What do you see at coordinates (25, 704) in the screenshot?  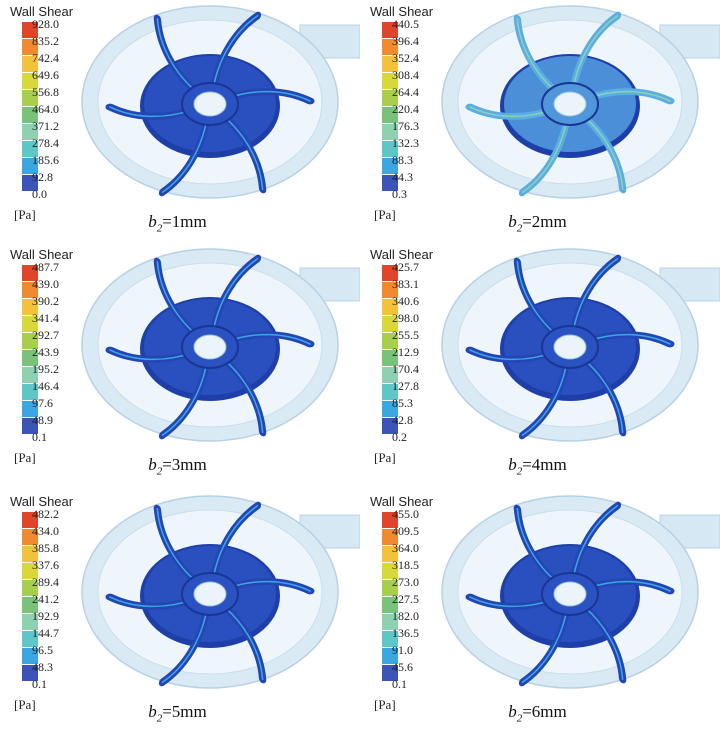 I see `legend-unit: [Pa]` at bounding box center [25, 704].